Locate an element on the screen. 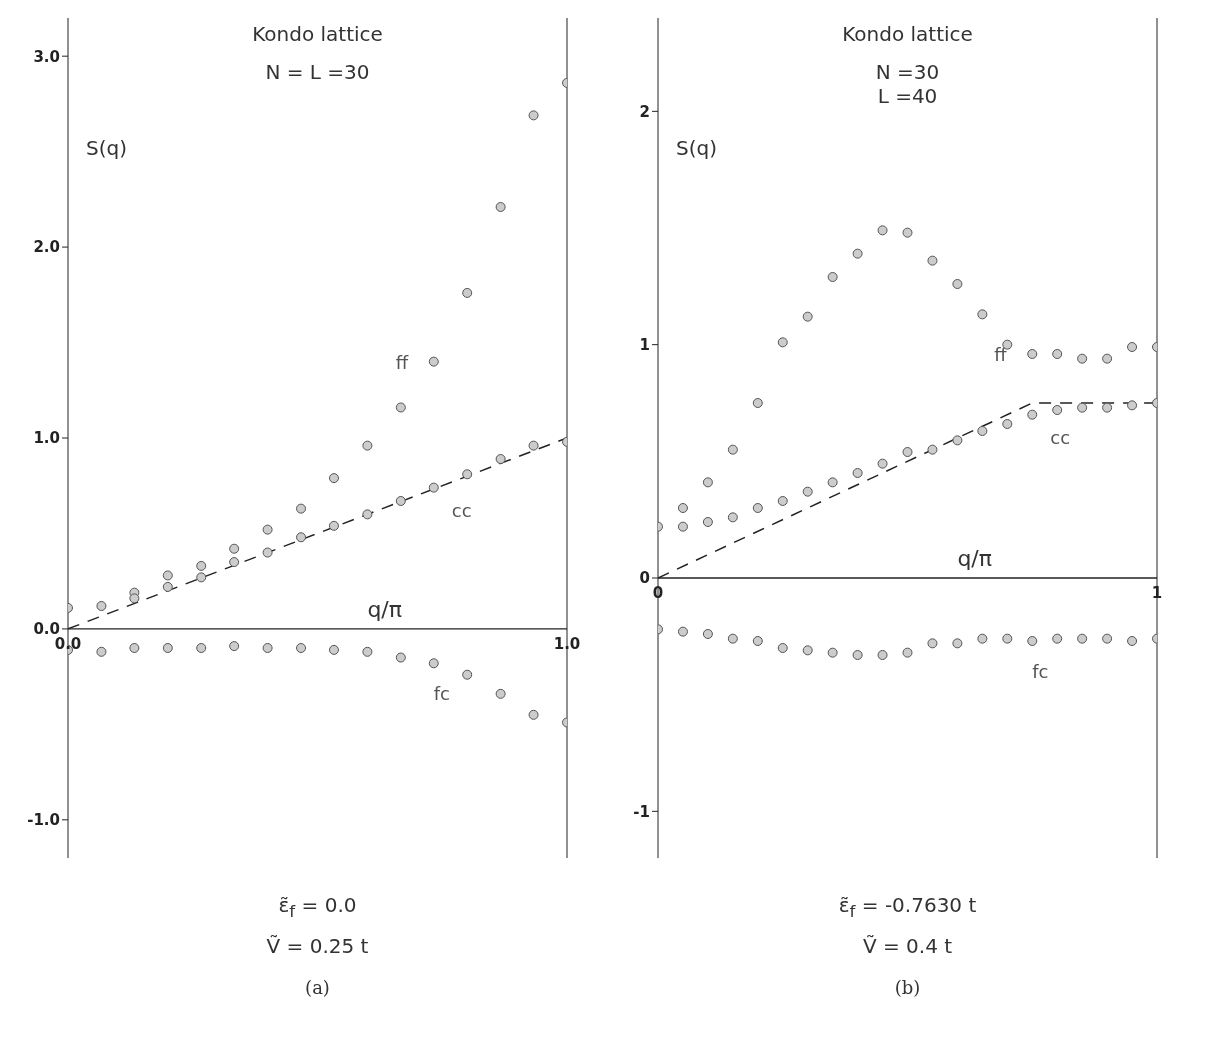  y-tick-label: 1 is located at coordinates (644, 344).